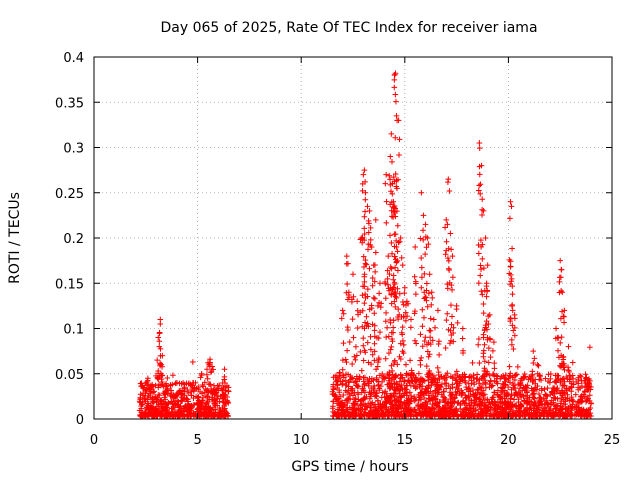 The width and height of the screenshot is (640, 480). I want to click on y-tick-label: 0.1, so click(73, 330).